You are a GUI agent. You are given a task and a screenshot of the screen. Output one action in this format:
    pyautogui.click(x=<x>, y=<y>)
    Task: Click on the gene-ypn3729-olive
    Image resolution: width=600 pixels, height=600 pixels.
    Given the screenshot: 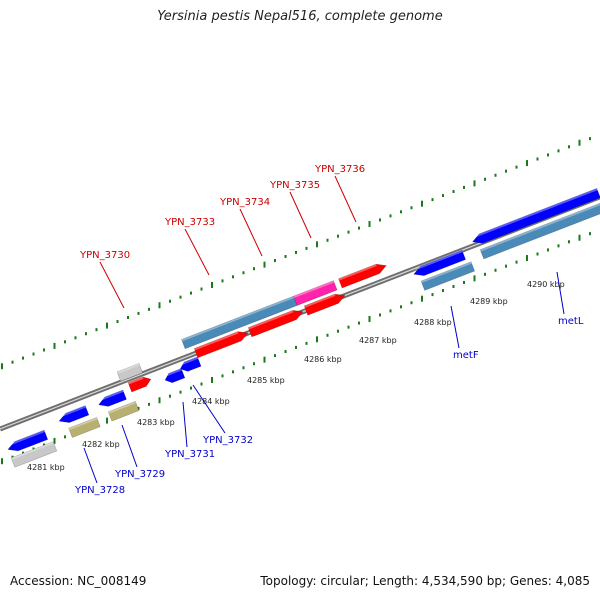 What is the action you would take?
    pyautogui.click(x=123, y=411)
    